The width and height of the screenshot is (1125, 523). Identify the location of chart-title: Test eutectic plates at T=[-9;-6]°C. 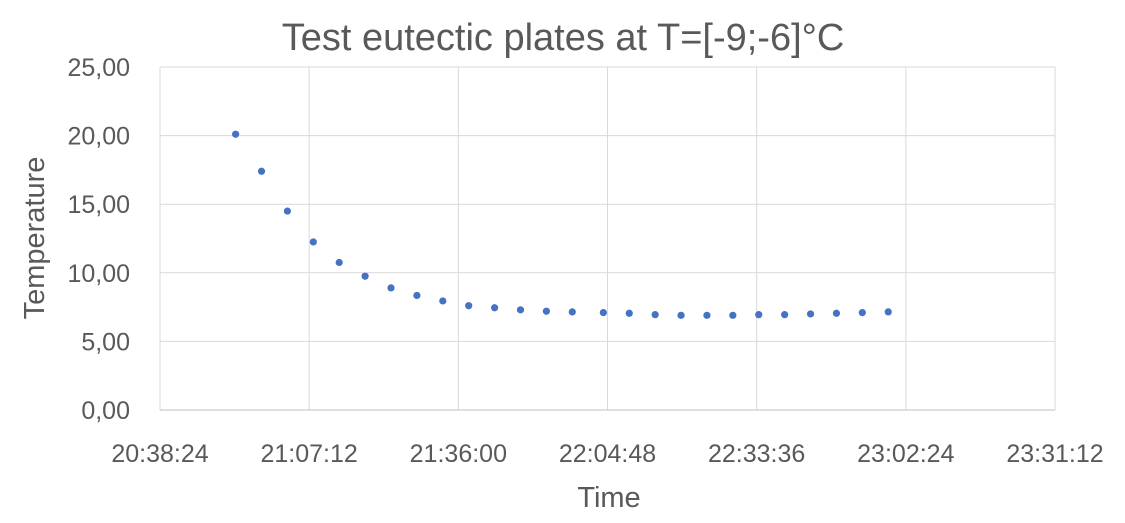
(563, 38).